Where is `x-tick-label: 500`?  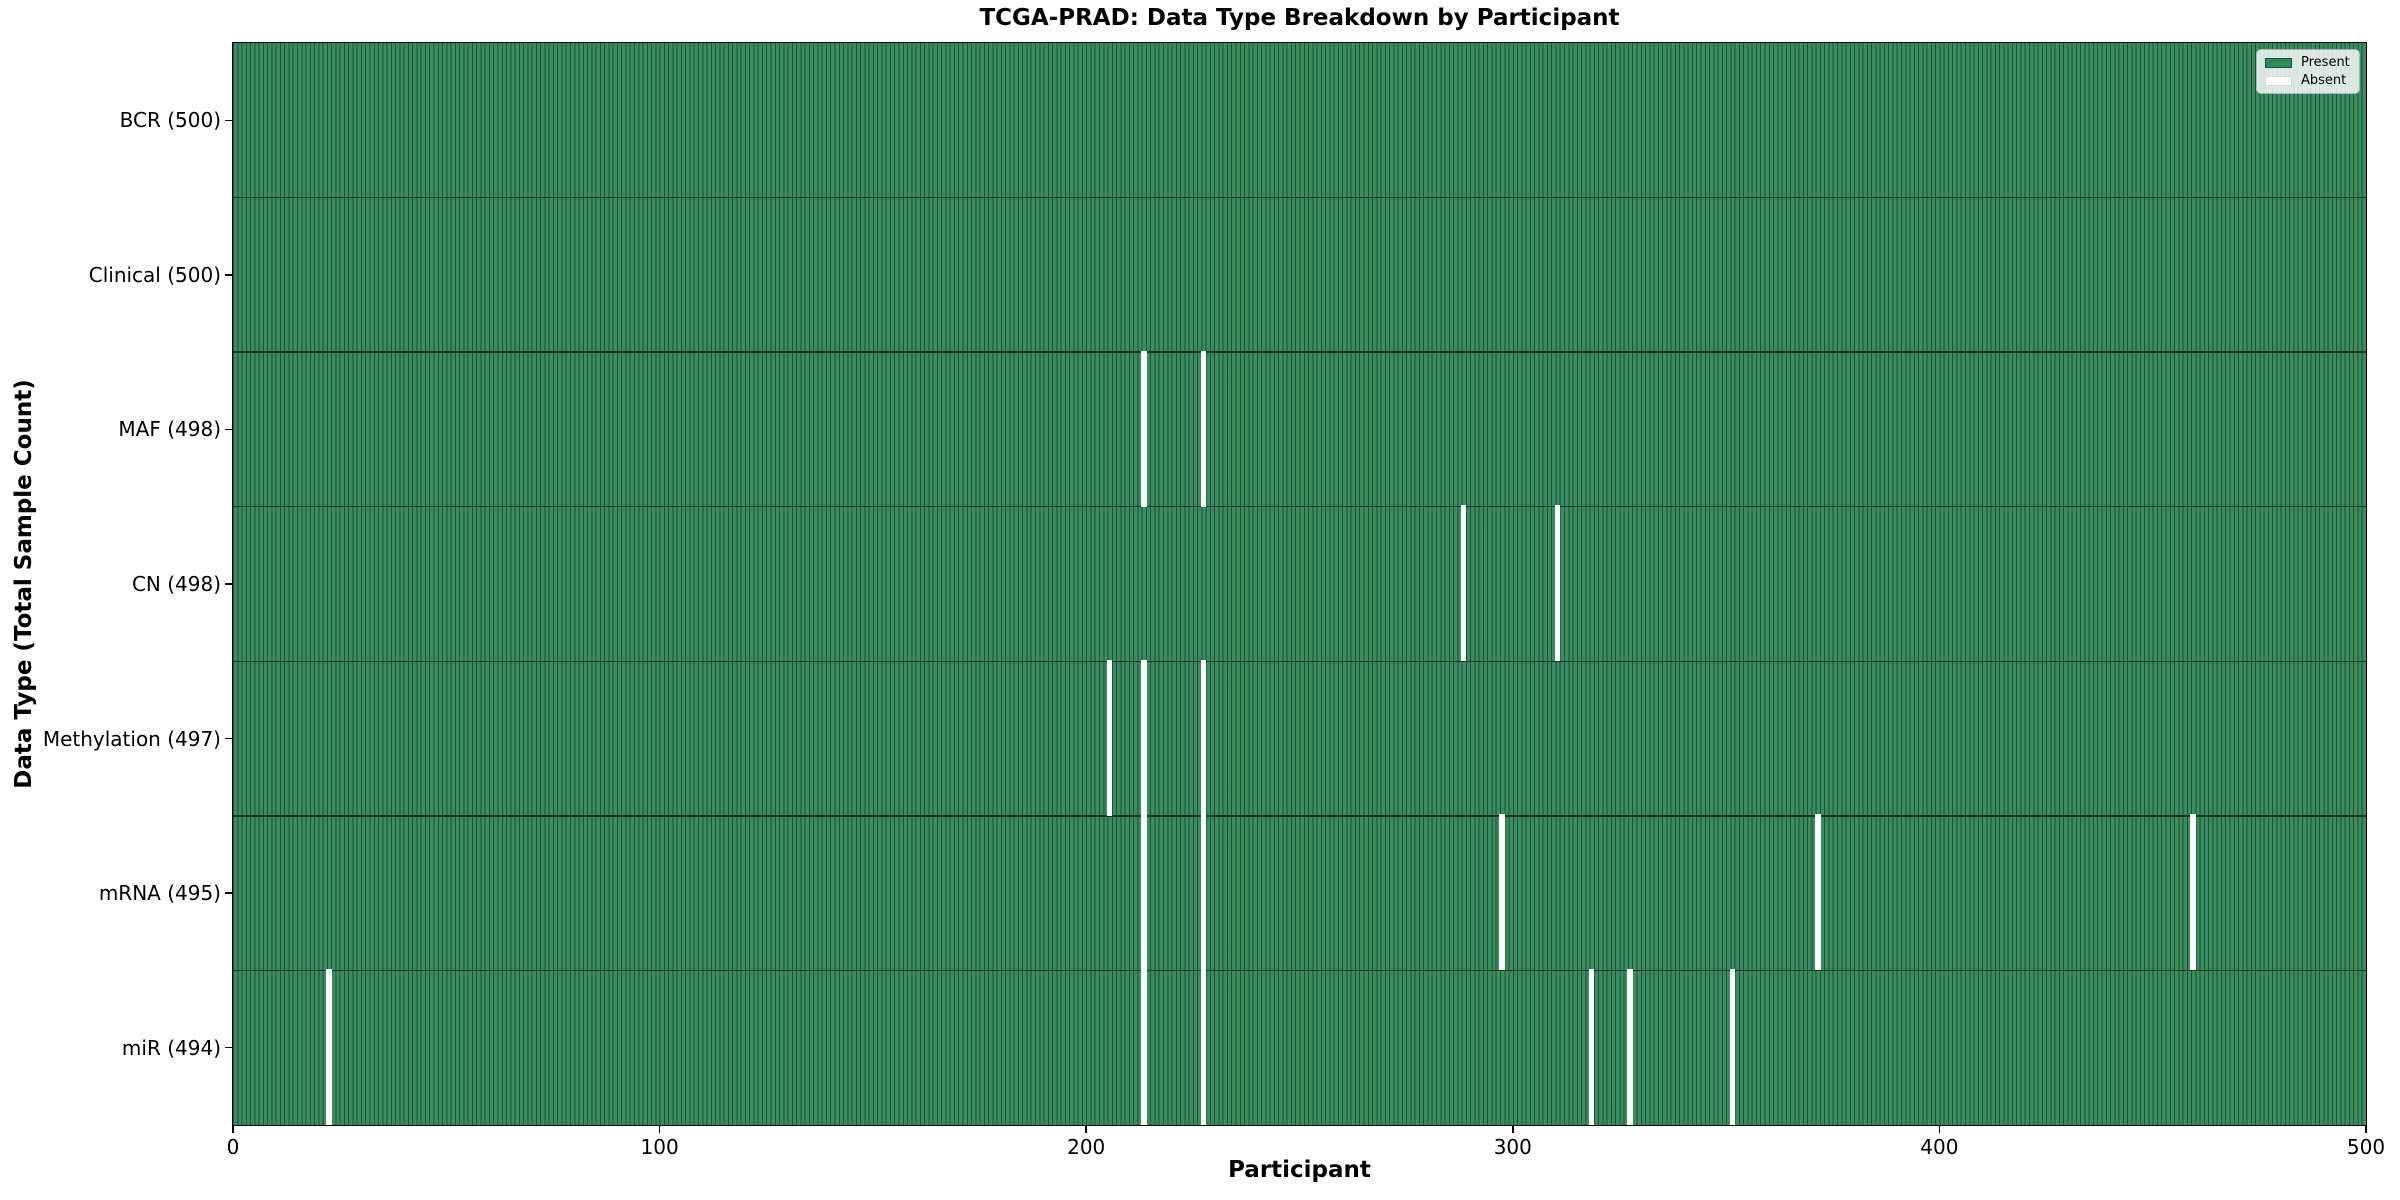
x-tick-label: 500 is located at coordinates (2366, 1147).